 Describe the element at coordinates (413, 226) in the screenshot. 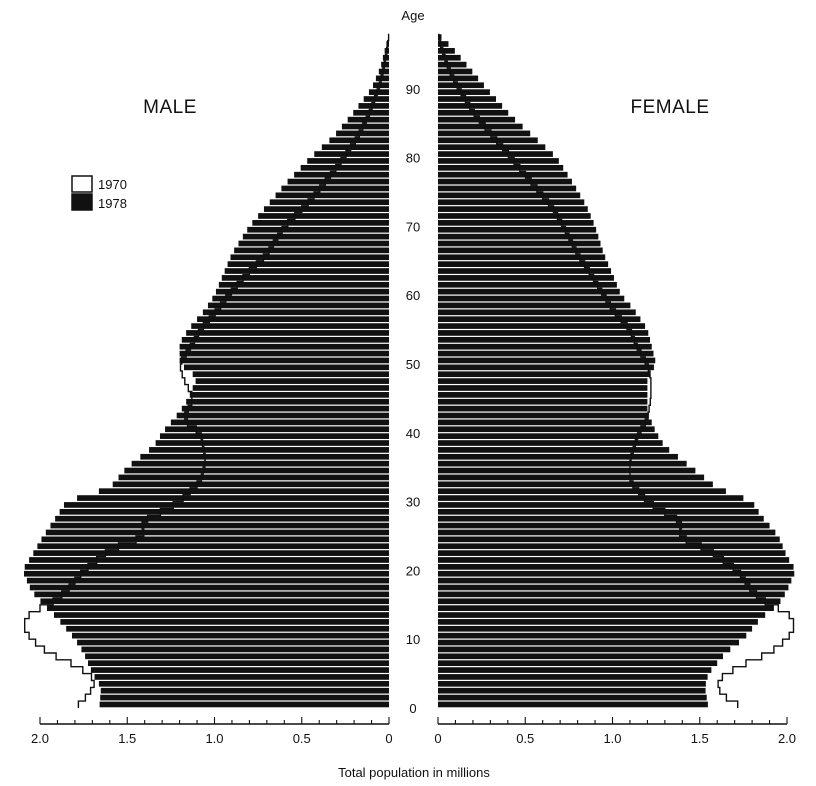

I see `age-tick-label: 70` at that location.